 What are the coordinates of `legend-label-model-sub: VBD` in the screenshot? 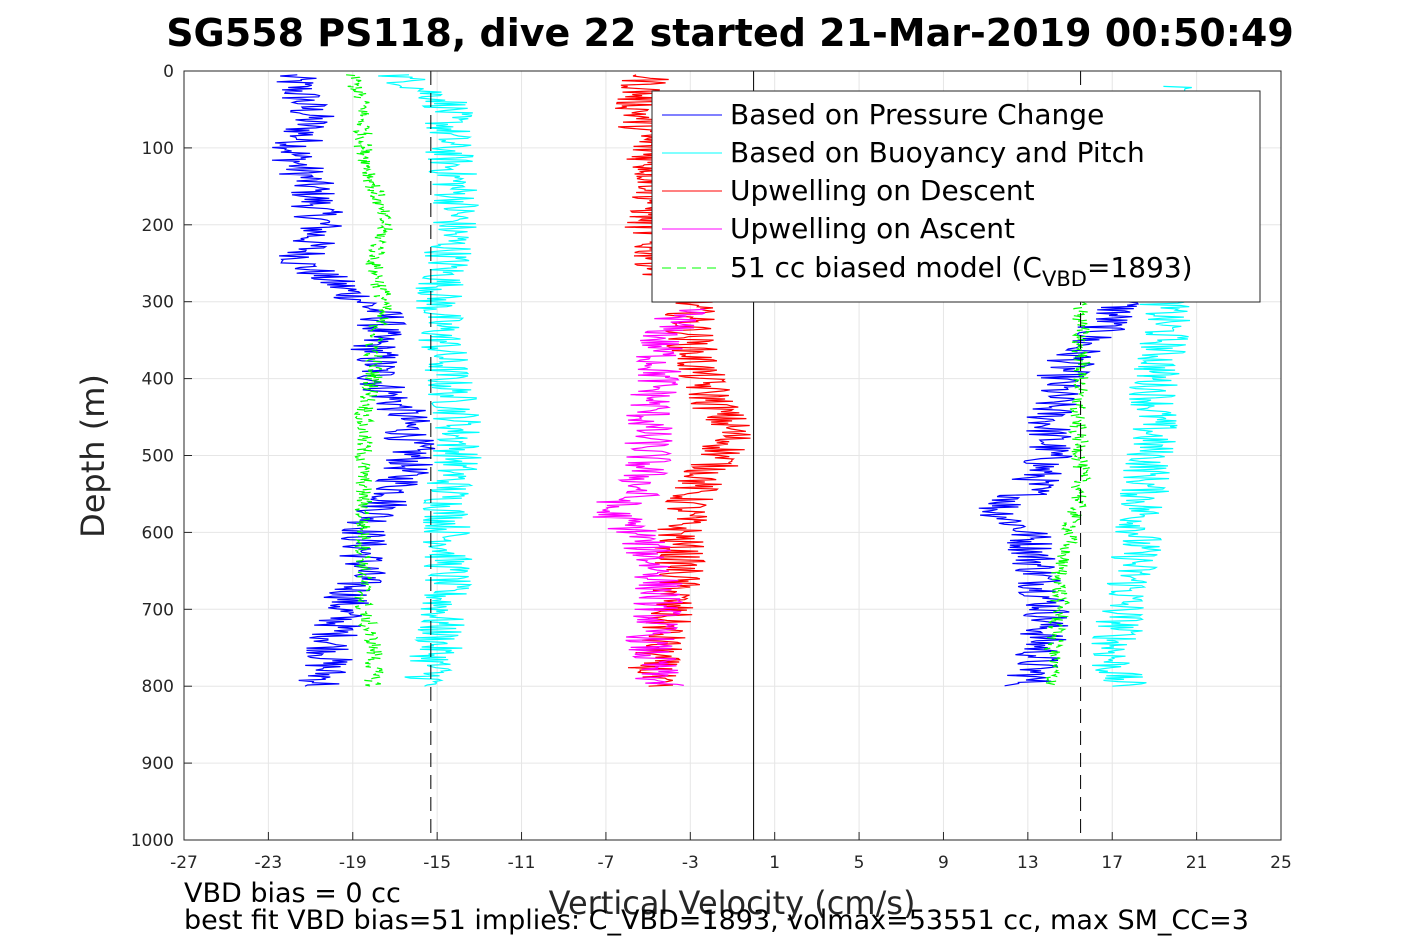 It's located at (1064, 279).